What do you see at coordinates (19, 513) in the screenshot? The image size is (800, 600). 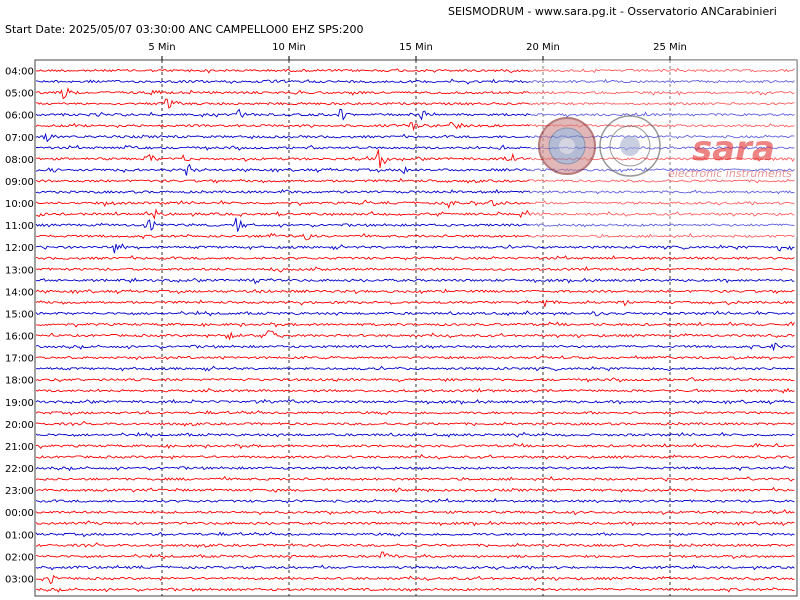 I see `hour-label: 00:00` at bounding box center [19, 513].